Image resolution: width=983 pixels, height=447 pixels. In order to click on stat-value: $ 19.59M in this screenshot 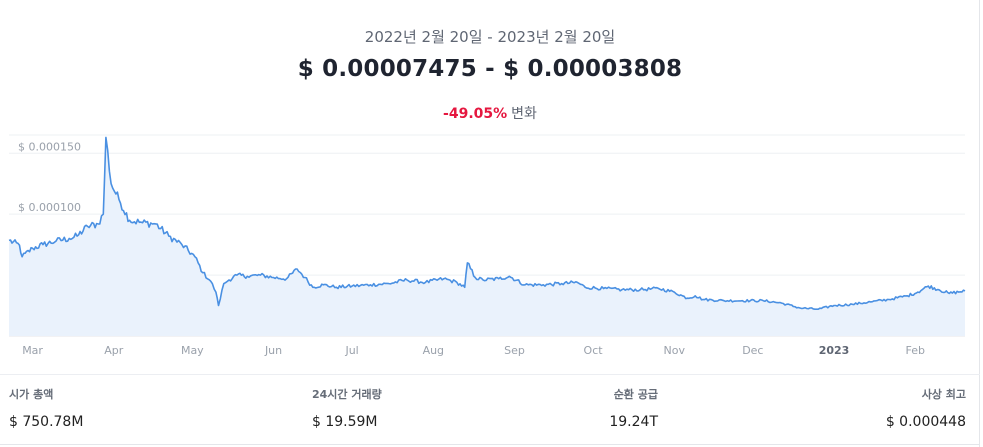, I will do `click(345, 422)`.